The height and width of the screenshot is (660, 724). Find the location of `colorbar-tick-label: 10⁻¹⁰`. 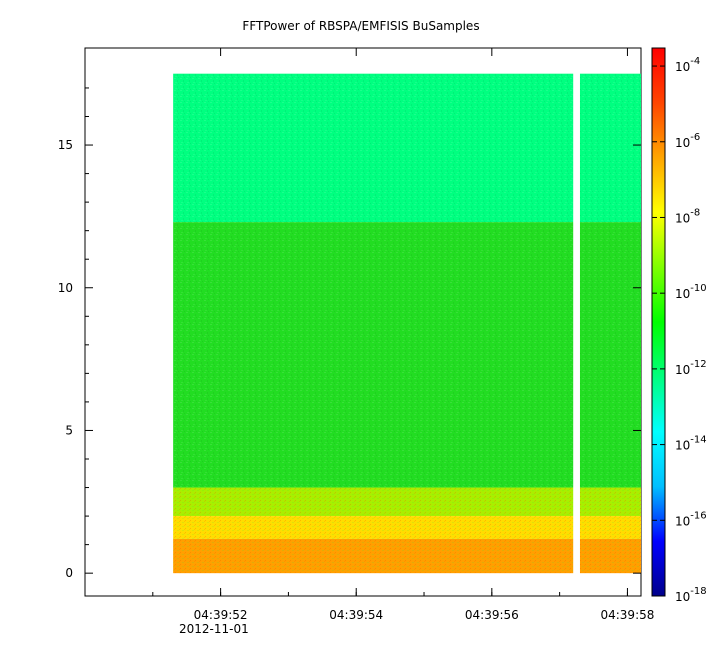

colorbar-tick-label: 10⁻¹⁰ is located at coordinates (691, 292).